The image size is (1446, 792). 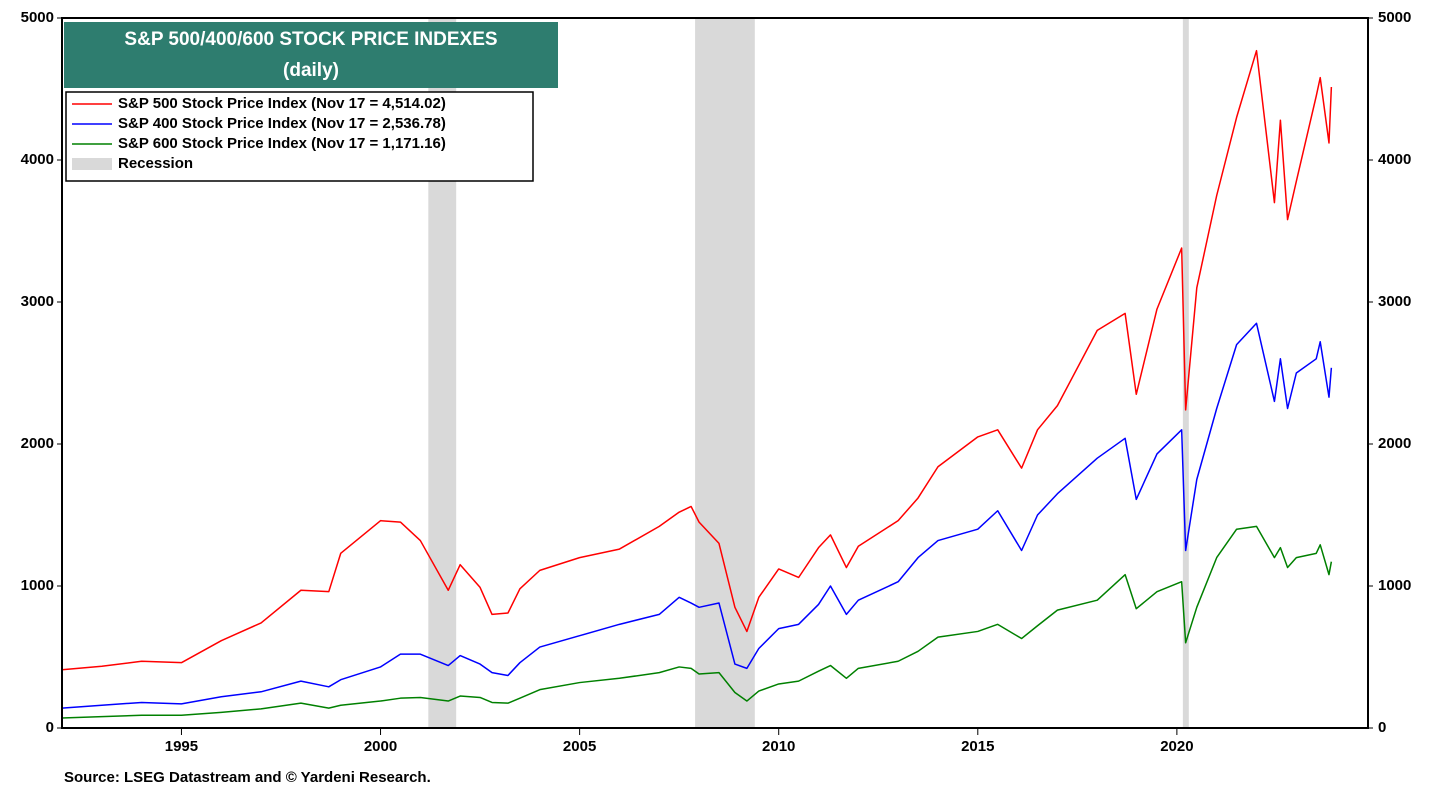 What do you see at coordinates (37, 585) in the screenshot?
I see `y-tick-label: 1000` at bounding box center [37, 585].